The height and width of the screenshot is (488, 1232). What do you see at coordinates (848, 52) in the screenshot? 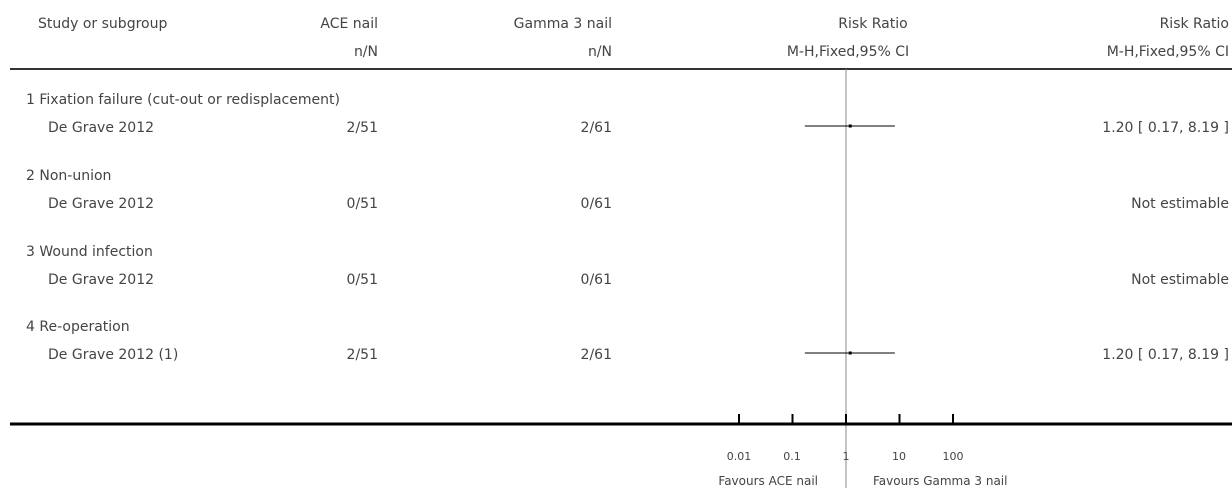
I see `header-plot-sub: M-H,Fixed,95% CI` at bounding box center [848, 52].